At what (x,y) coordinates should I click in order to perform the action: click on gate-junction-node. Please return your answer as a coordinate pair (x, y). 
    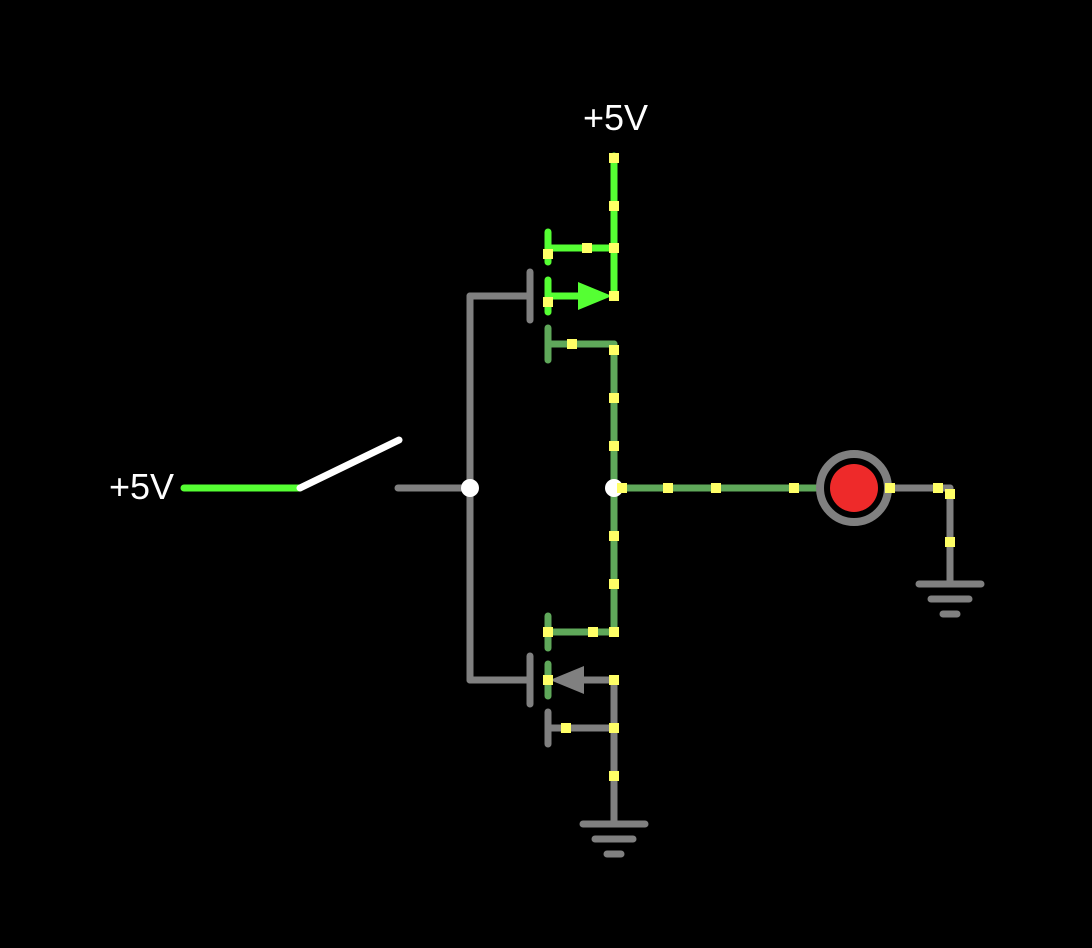
    Looking at the image, I should click on (470, 488).